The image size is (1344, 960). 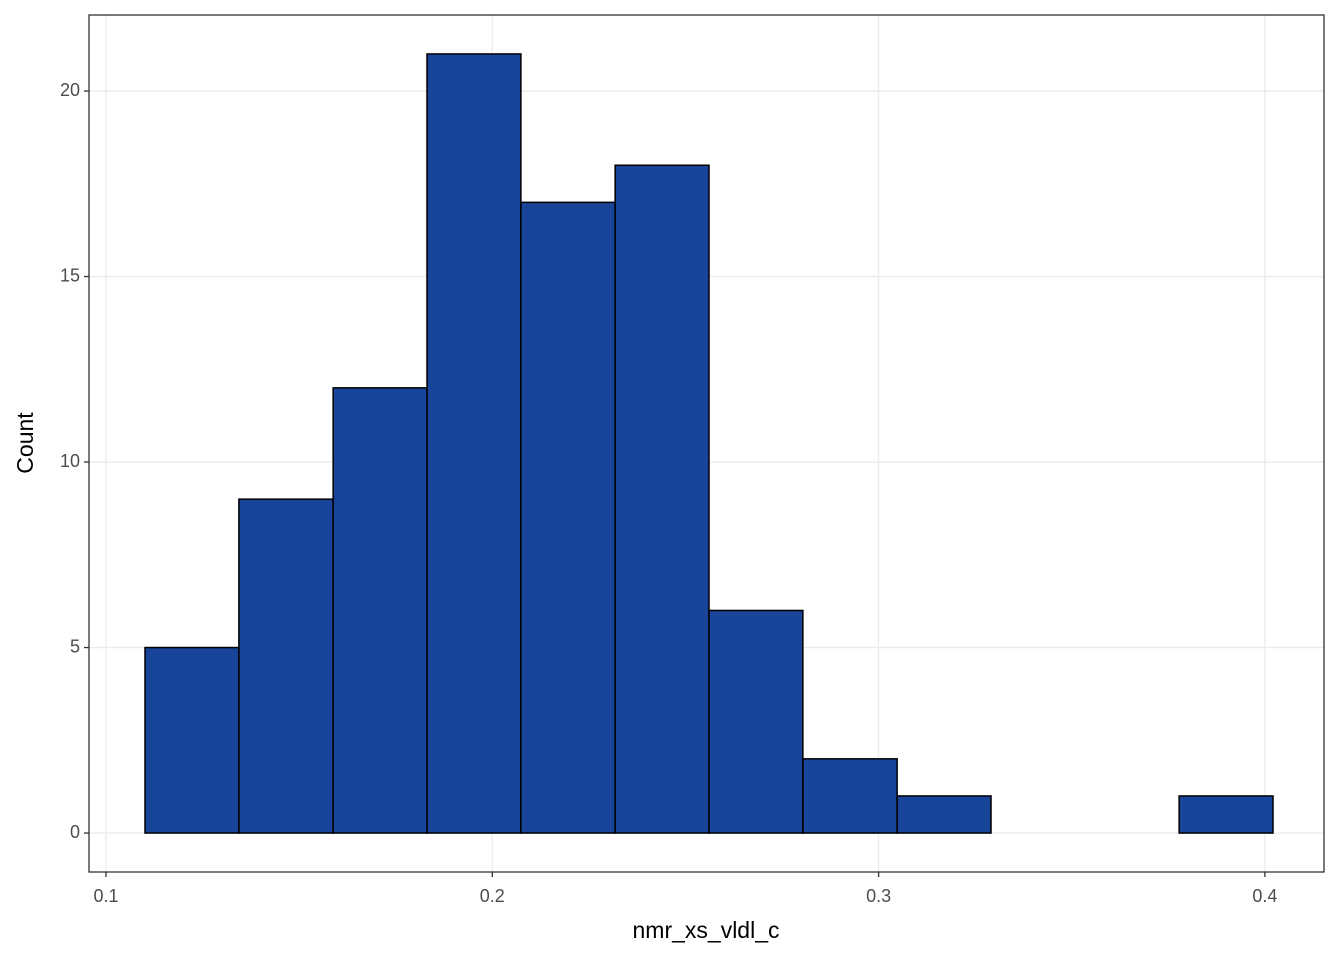 What do you see at coordinates (878, 896) in the screenshot?
I see `x-tick-label: 0.3` at bounding box center [878, 896].